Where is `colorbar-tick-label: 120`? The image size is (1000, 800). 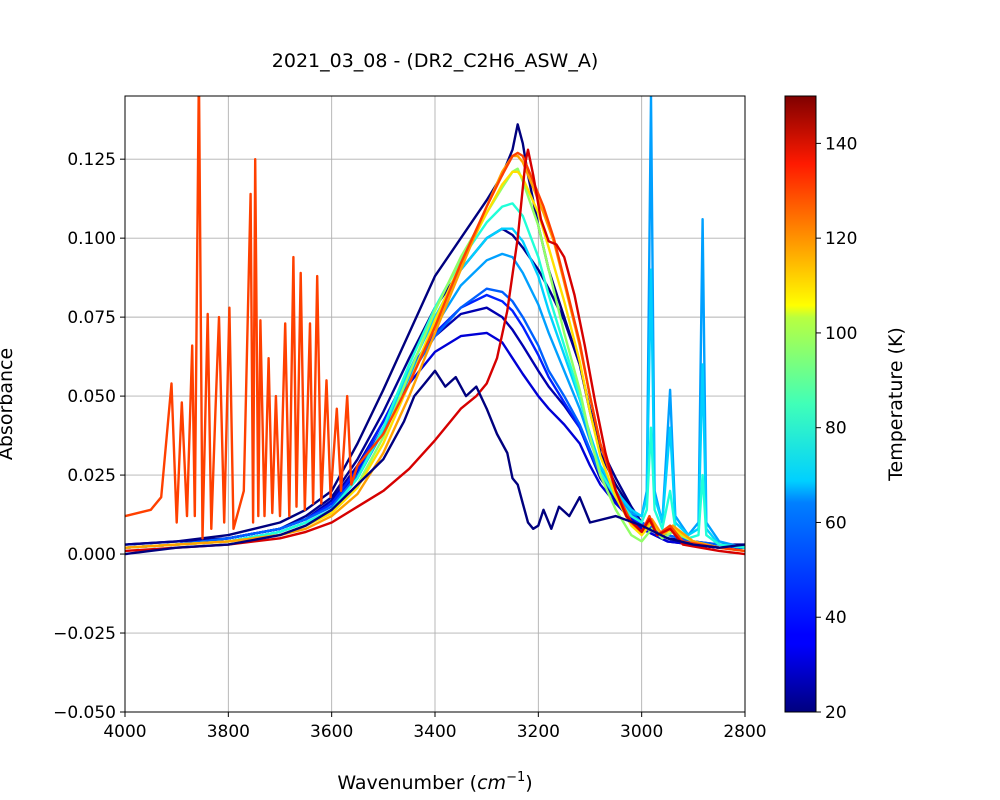
colorbar-tick-label: 120 is located at coordinates (841, 239).